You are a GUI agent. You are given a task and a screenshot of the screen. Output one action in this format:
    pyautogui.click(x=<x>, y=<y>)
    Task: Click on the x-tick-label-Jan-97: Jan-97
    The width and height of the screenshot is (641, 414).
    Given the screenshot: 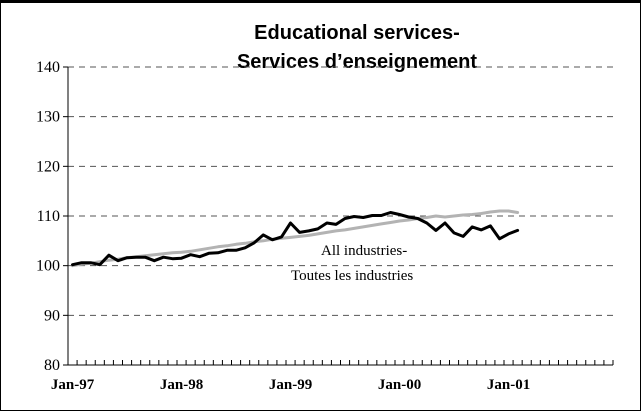 What is the action you would take?
    pyautogui.click(x=73, y=385)
    